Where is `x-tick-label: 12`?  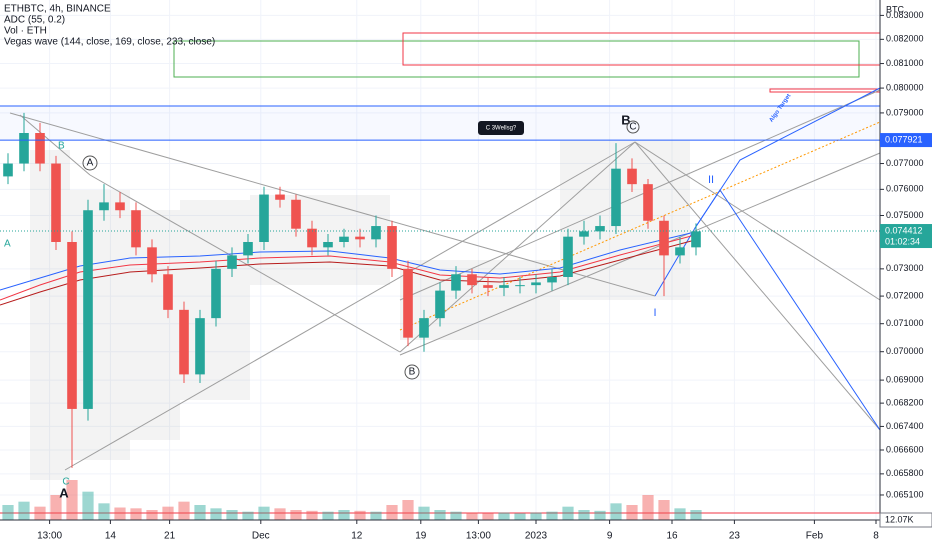 x-tick-label: 12 is located at coordinates (357, 536).